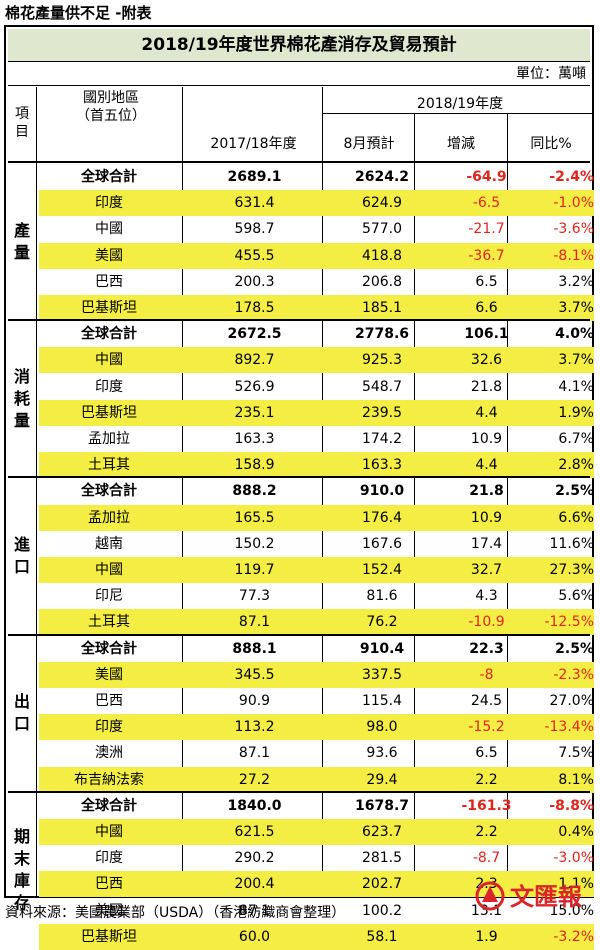 The height and width of the screenshot is (950, 600). I want to click on change-cell: 32.6, so click(486, 360).